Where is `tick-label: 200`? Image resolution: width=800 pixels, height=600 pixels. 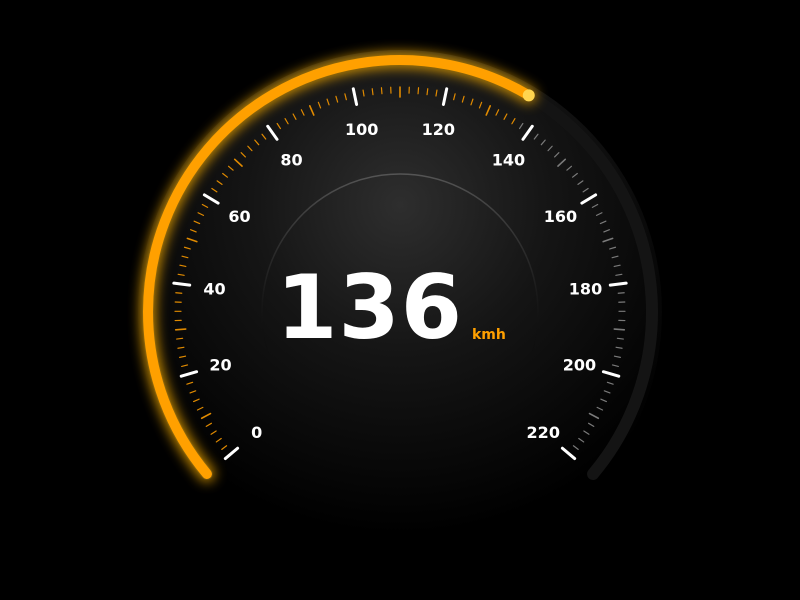 tick-label: 200 is located at coordinates (579, 365).